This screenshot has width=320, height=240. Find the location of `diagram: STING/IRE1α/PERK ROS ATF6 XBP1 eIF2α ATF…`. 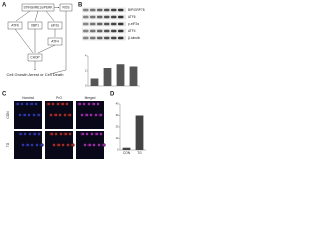

diagram: STING/IRE1α/PERK ROS ATF6 XBP1 eIF2α ATF… is located at coordinates (40, 40).